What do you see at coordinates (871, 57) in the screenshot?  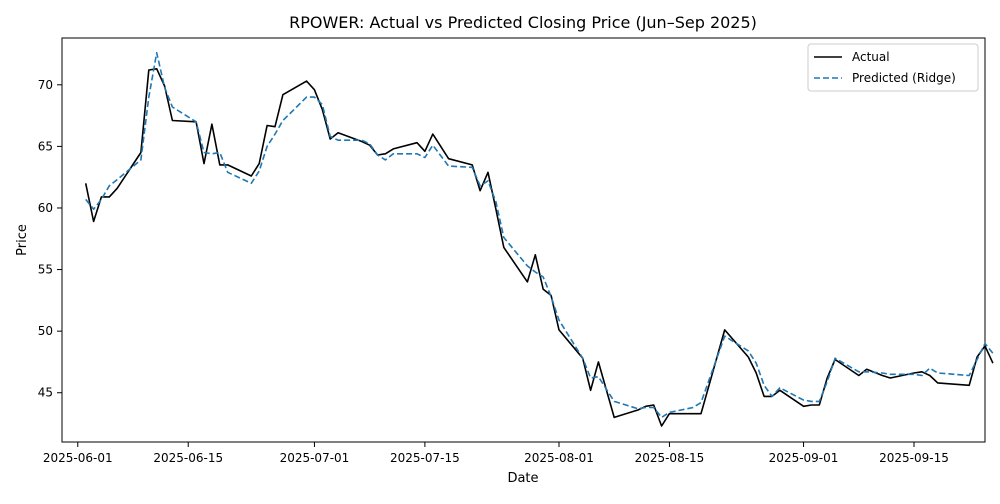 I see `legend-label: Actual` at bounding box center [871, 57].